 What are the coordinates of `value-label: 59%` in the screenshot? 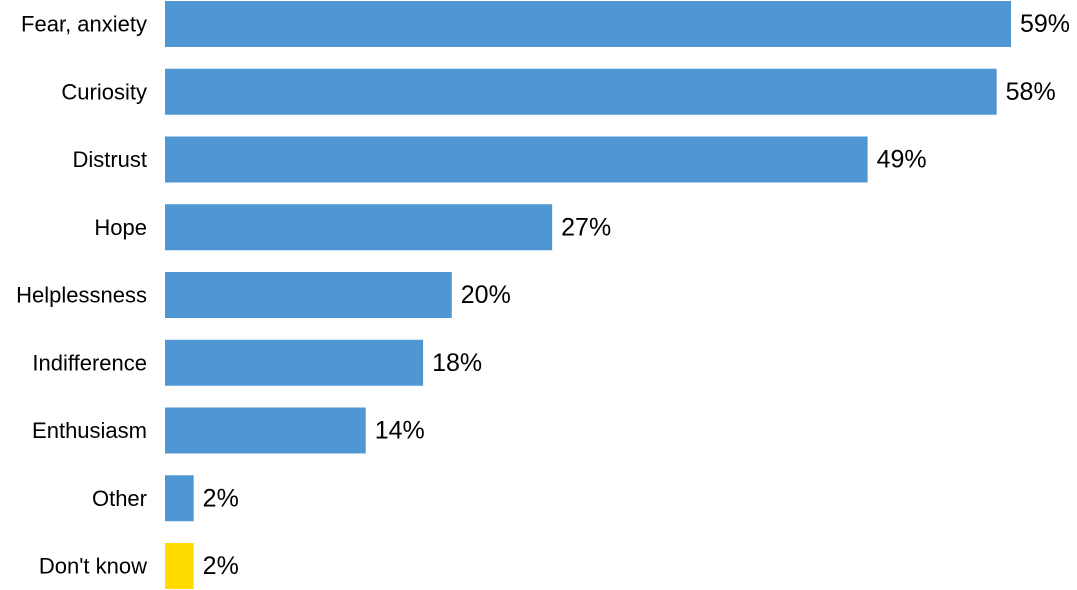 It's located at (1045, 24).